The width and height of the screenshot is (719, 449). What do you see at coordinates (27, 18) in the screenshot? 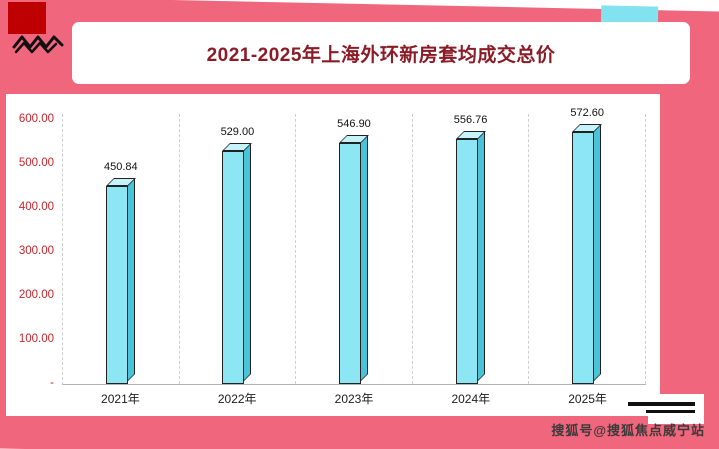
I see `red-square-accent` at bounding box center [27, 18].